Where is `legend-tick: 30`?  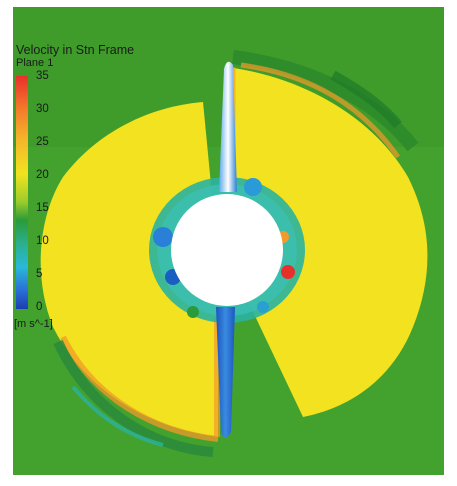 legend-tick: 30 is located at coordinates (42, 109).